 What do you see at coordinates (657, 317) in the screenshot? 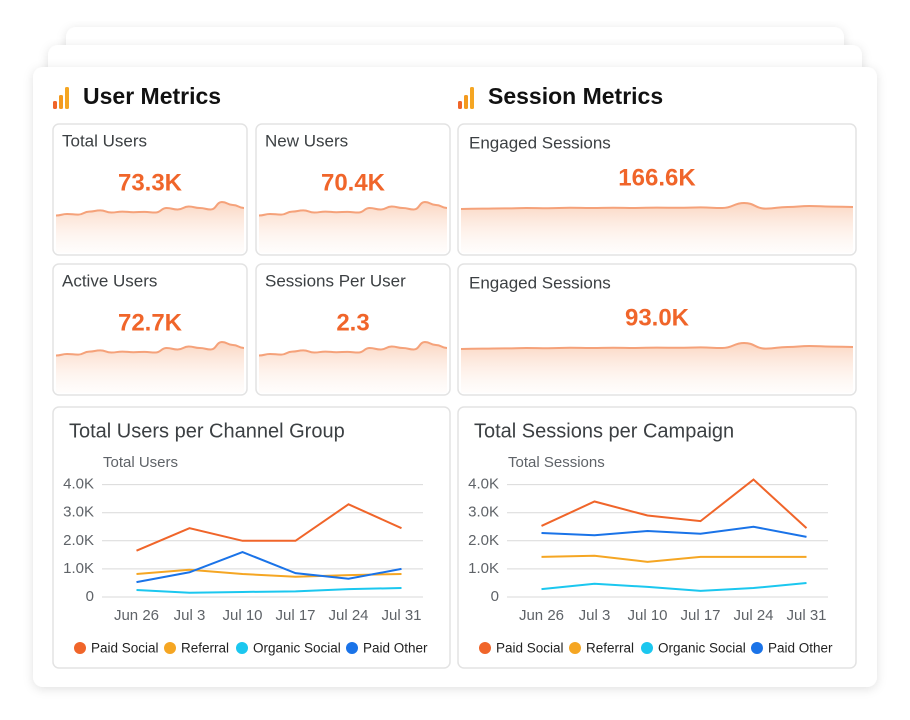
I see `metric-value: 93.0K` at bounding box center [657, 317].